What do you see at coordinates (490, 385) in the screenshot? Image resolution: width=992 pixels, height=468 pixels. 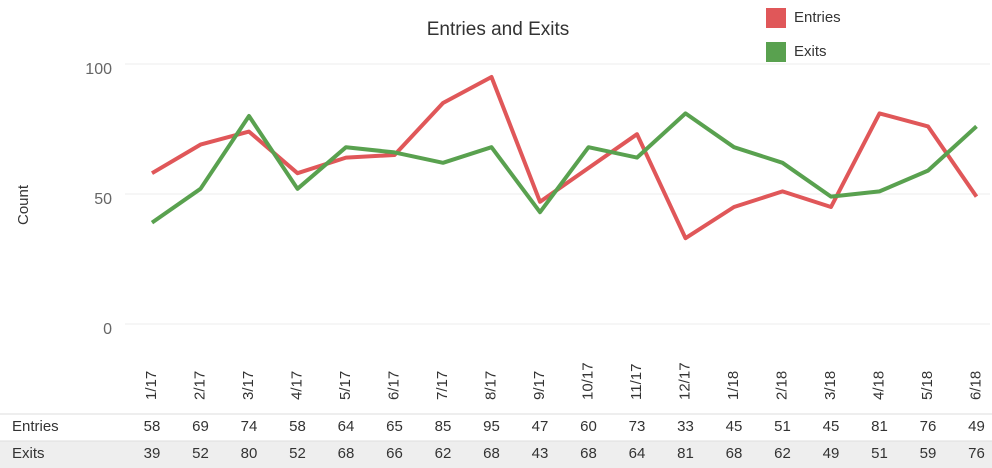 I see `x-tick-label: 8/17` at bounding box center [490, 385].